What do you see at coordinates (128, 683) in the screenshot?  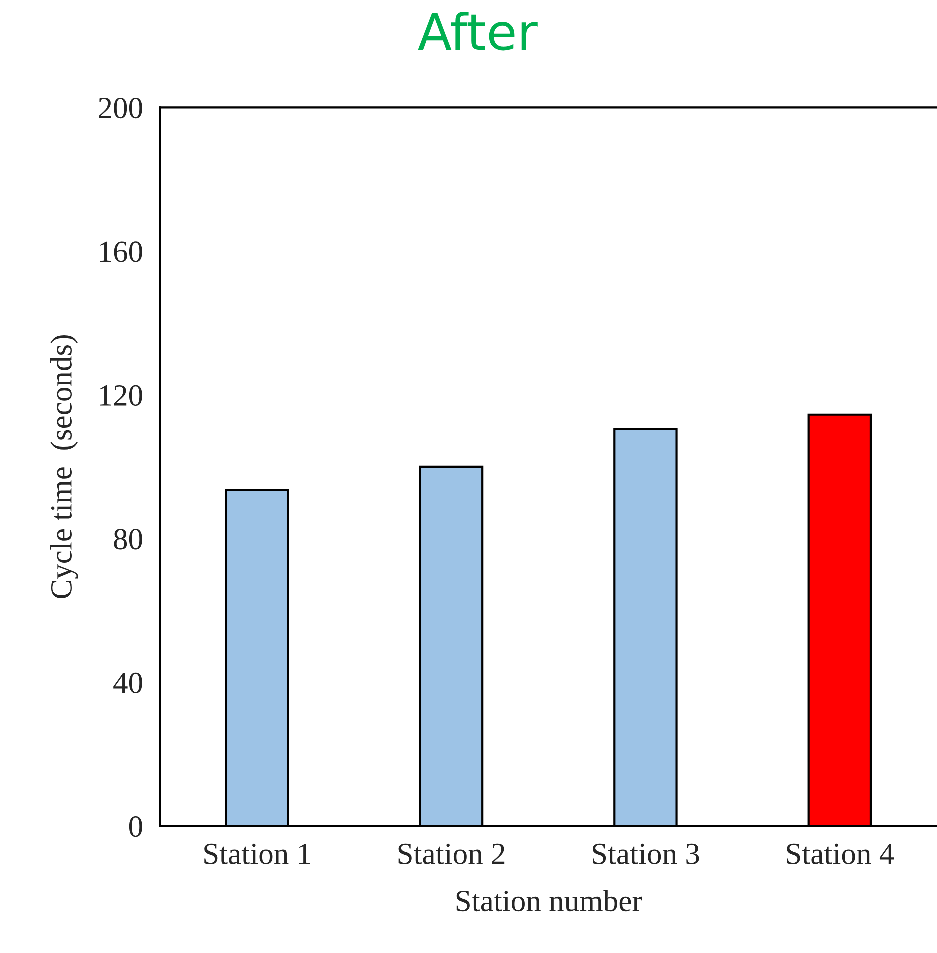 I see `y-tick-label: 40` at bounding box center [128, 683].